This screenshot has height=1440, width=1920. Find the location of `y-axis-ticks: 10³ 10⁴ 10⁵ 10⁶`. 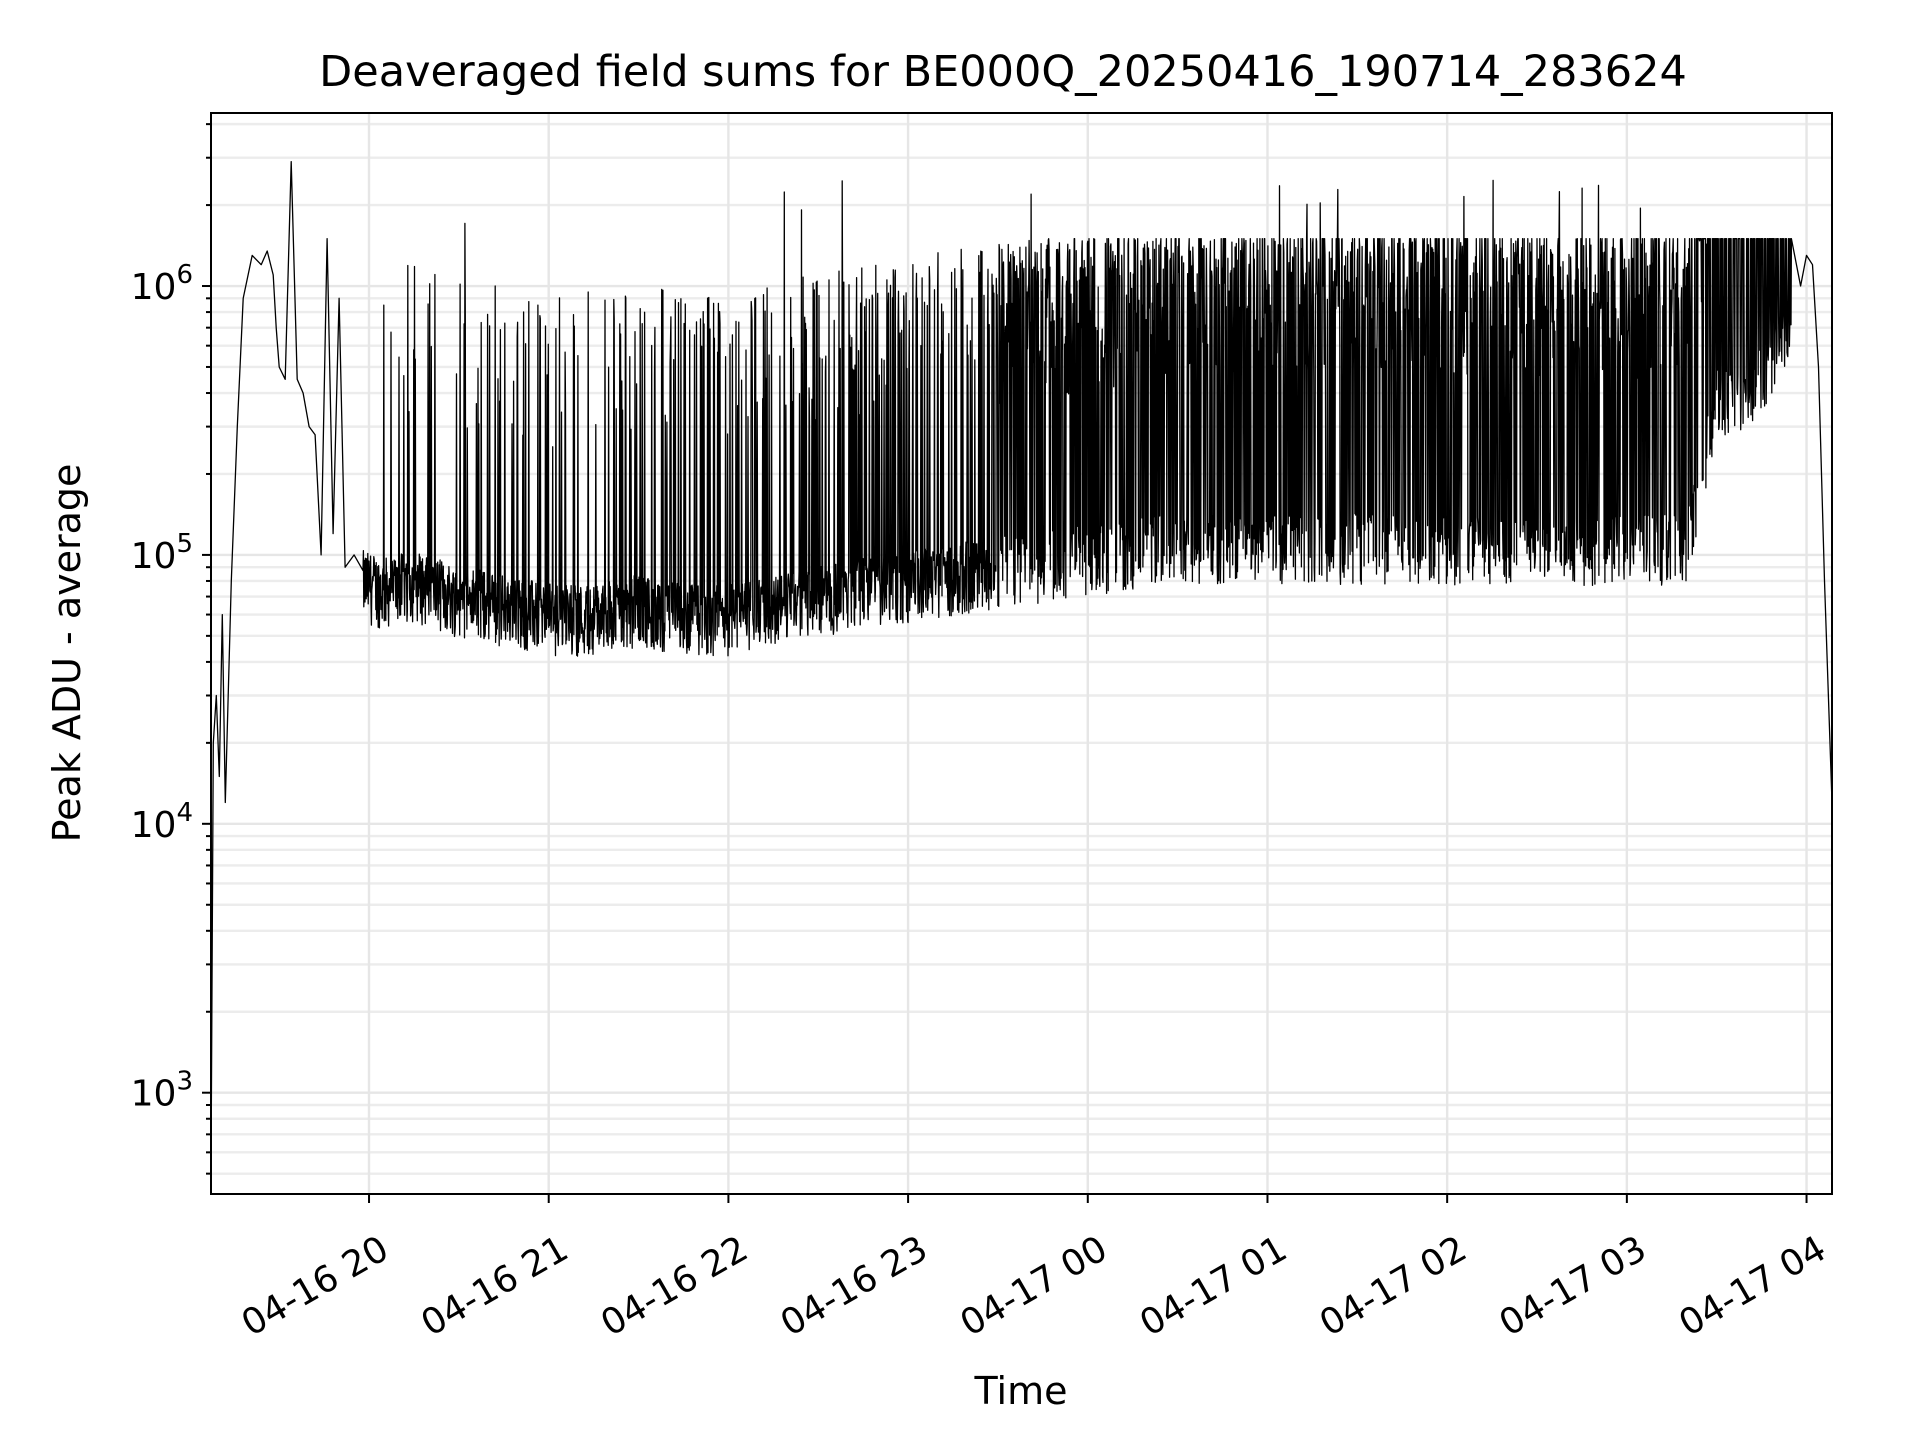

y-axis-ticks: 10³ 10⁴ 10⁵ 10⁶ is located at coordinates (171, 649).